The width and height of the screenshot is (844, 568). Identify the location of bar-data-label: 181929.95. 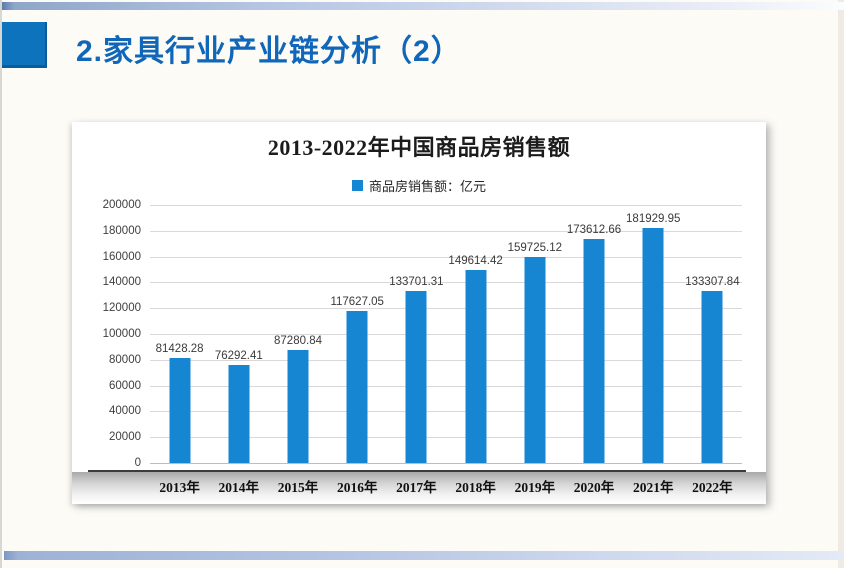
(653, 219).